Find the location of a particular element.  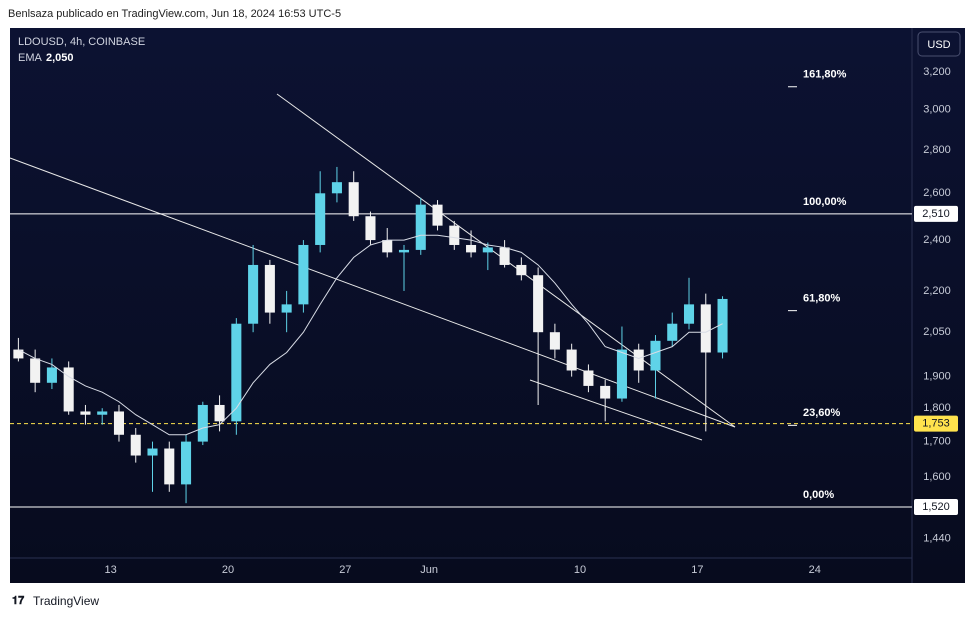

footer-brand: TradingView is located at coordinates (66, 601).